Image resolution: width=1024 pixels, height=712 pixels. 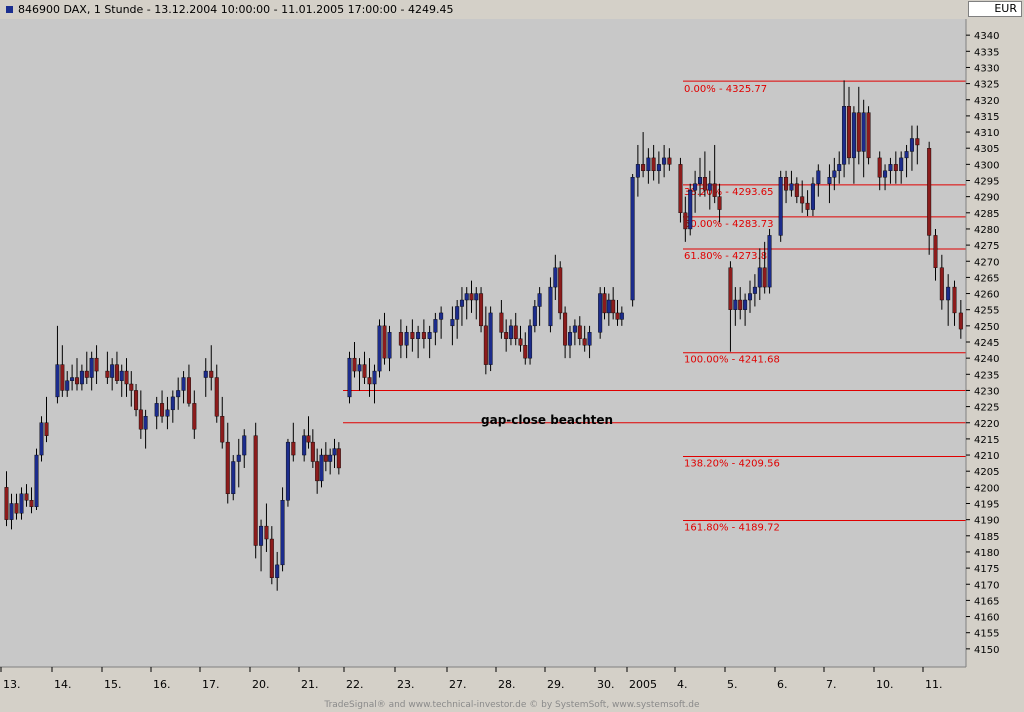 I want to click on date-tick-label: 29., so click(x=556, y=684).